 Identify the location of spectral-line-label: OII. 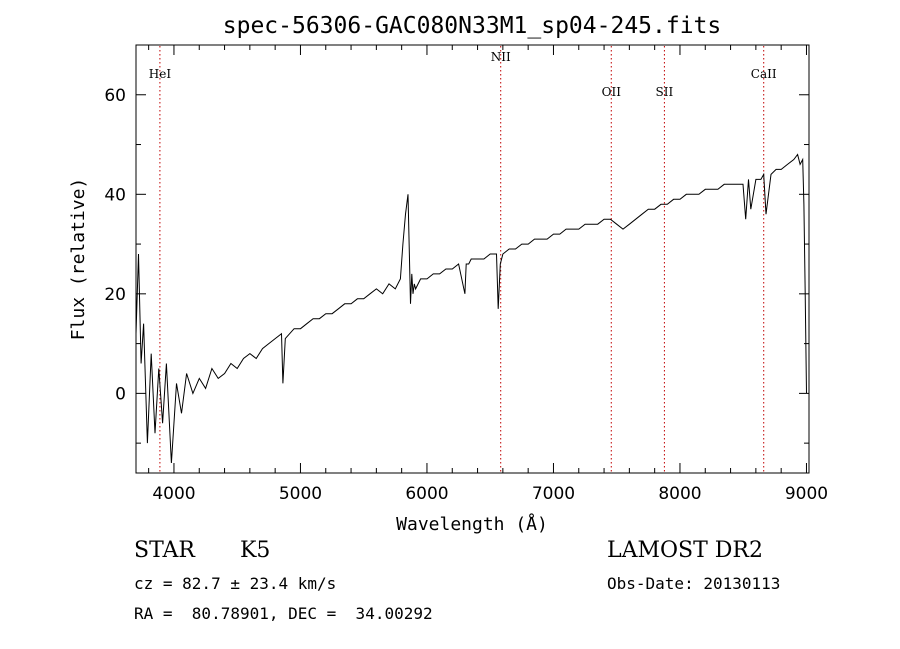
(612, 92).